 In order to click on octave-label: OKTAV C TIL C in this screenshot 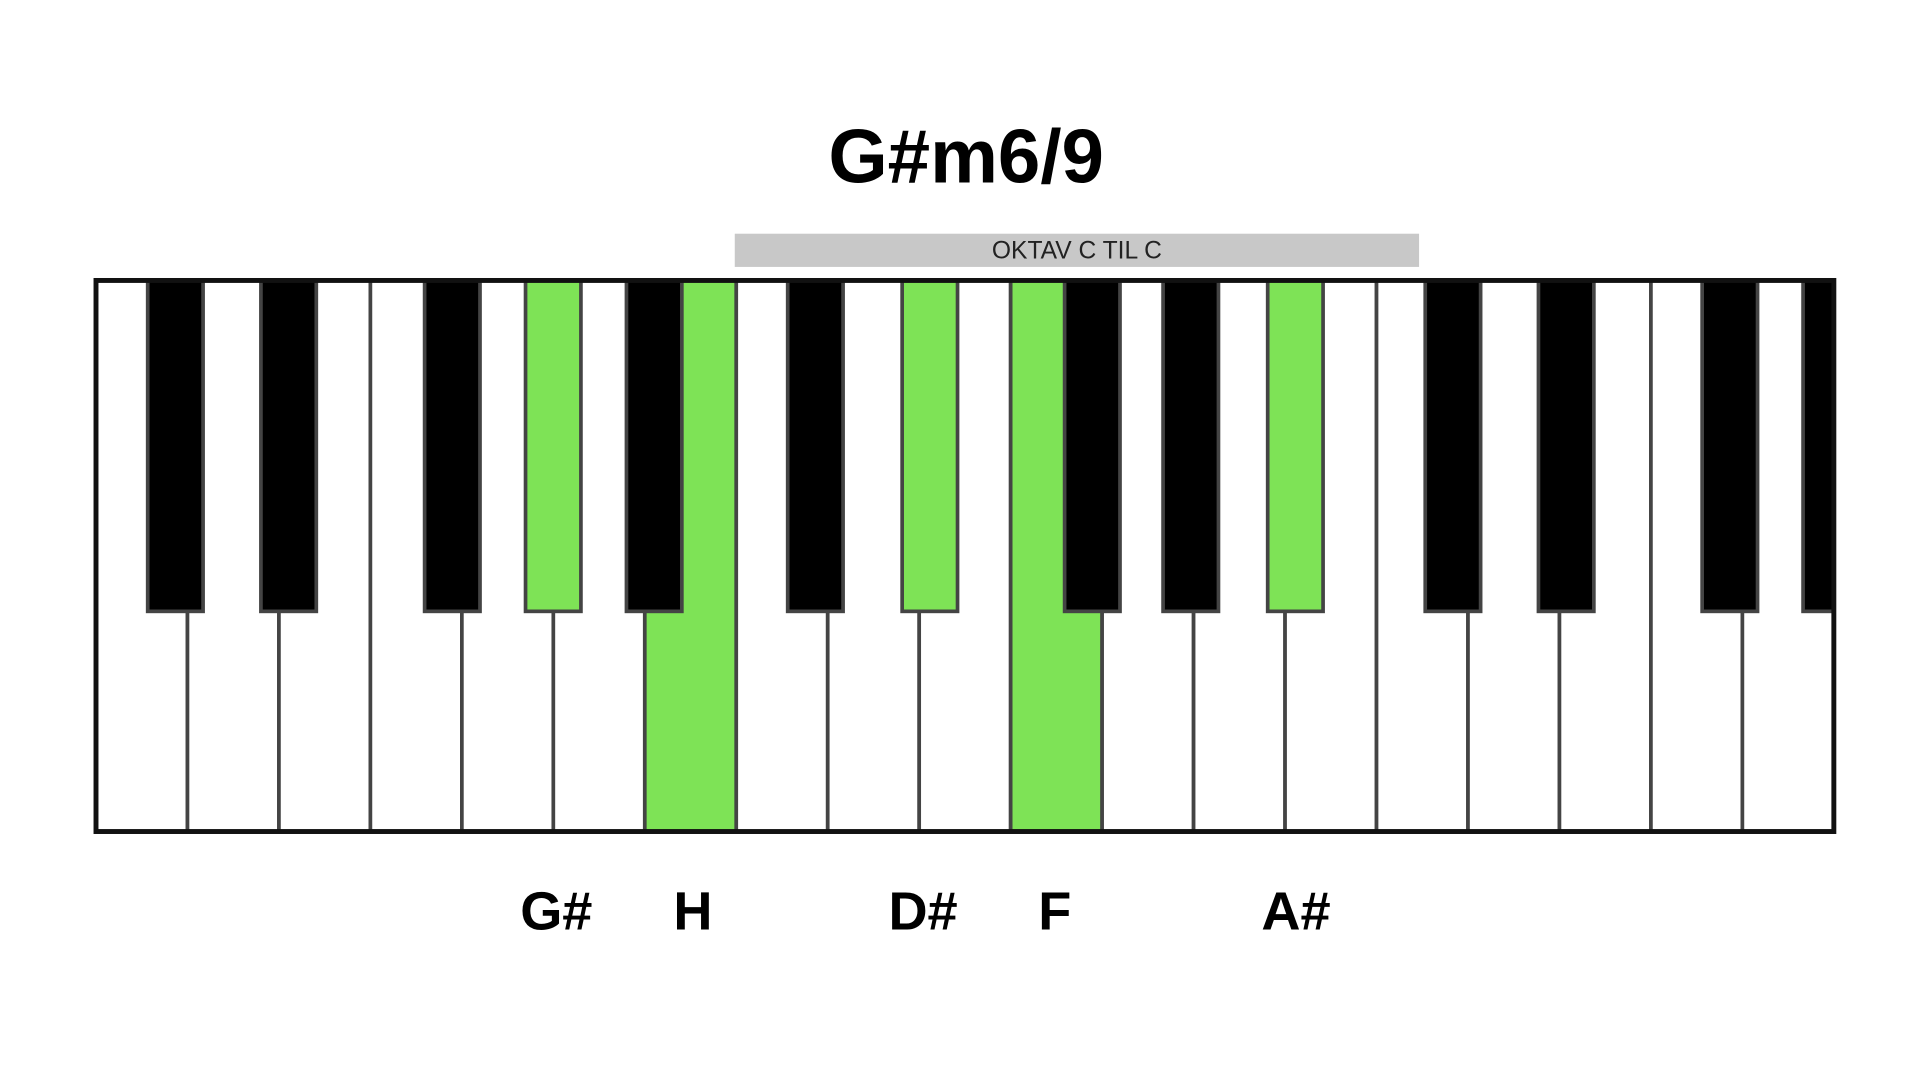, I will do `click(1077, 251)`.